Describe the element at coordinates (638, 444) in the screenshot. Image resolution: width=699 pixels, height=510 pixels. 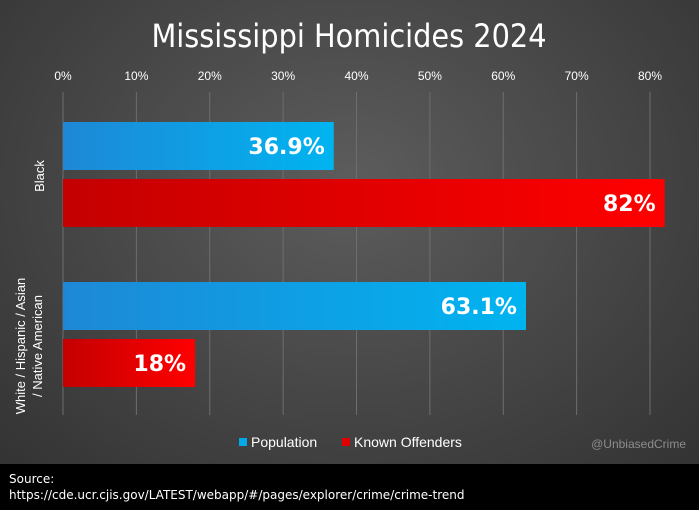
I see `watermark: @UnbiasedCrime` at that location.